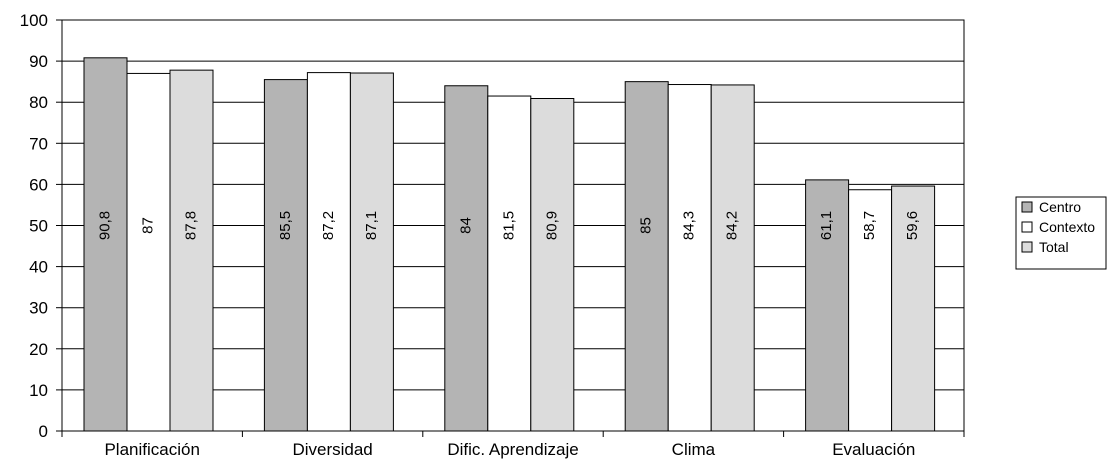  I want to click on legend: Centro Contexto Total, so click(1061, 233).